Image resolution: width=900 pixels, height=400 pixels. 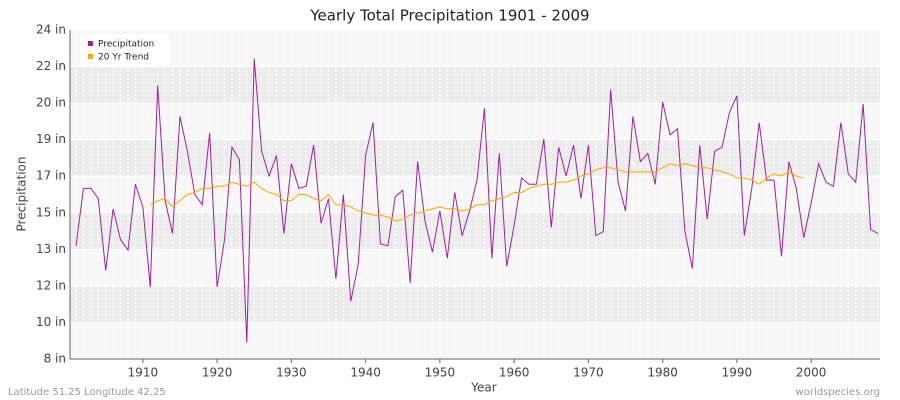 What do you see at coordinates (291, 373) in the screenshot?
I see `x-tick-label: 1930` at bounding box center [291, 373].